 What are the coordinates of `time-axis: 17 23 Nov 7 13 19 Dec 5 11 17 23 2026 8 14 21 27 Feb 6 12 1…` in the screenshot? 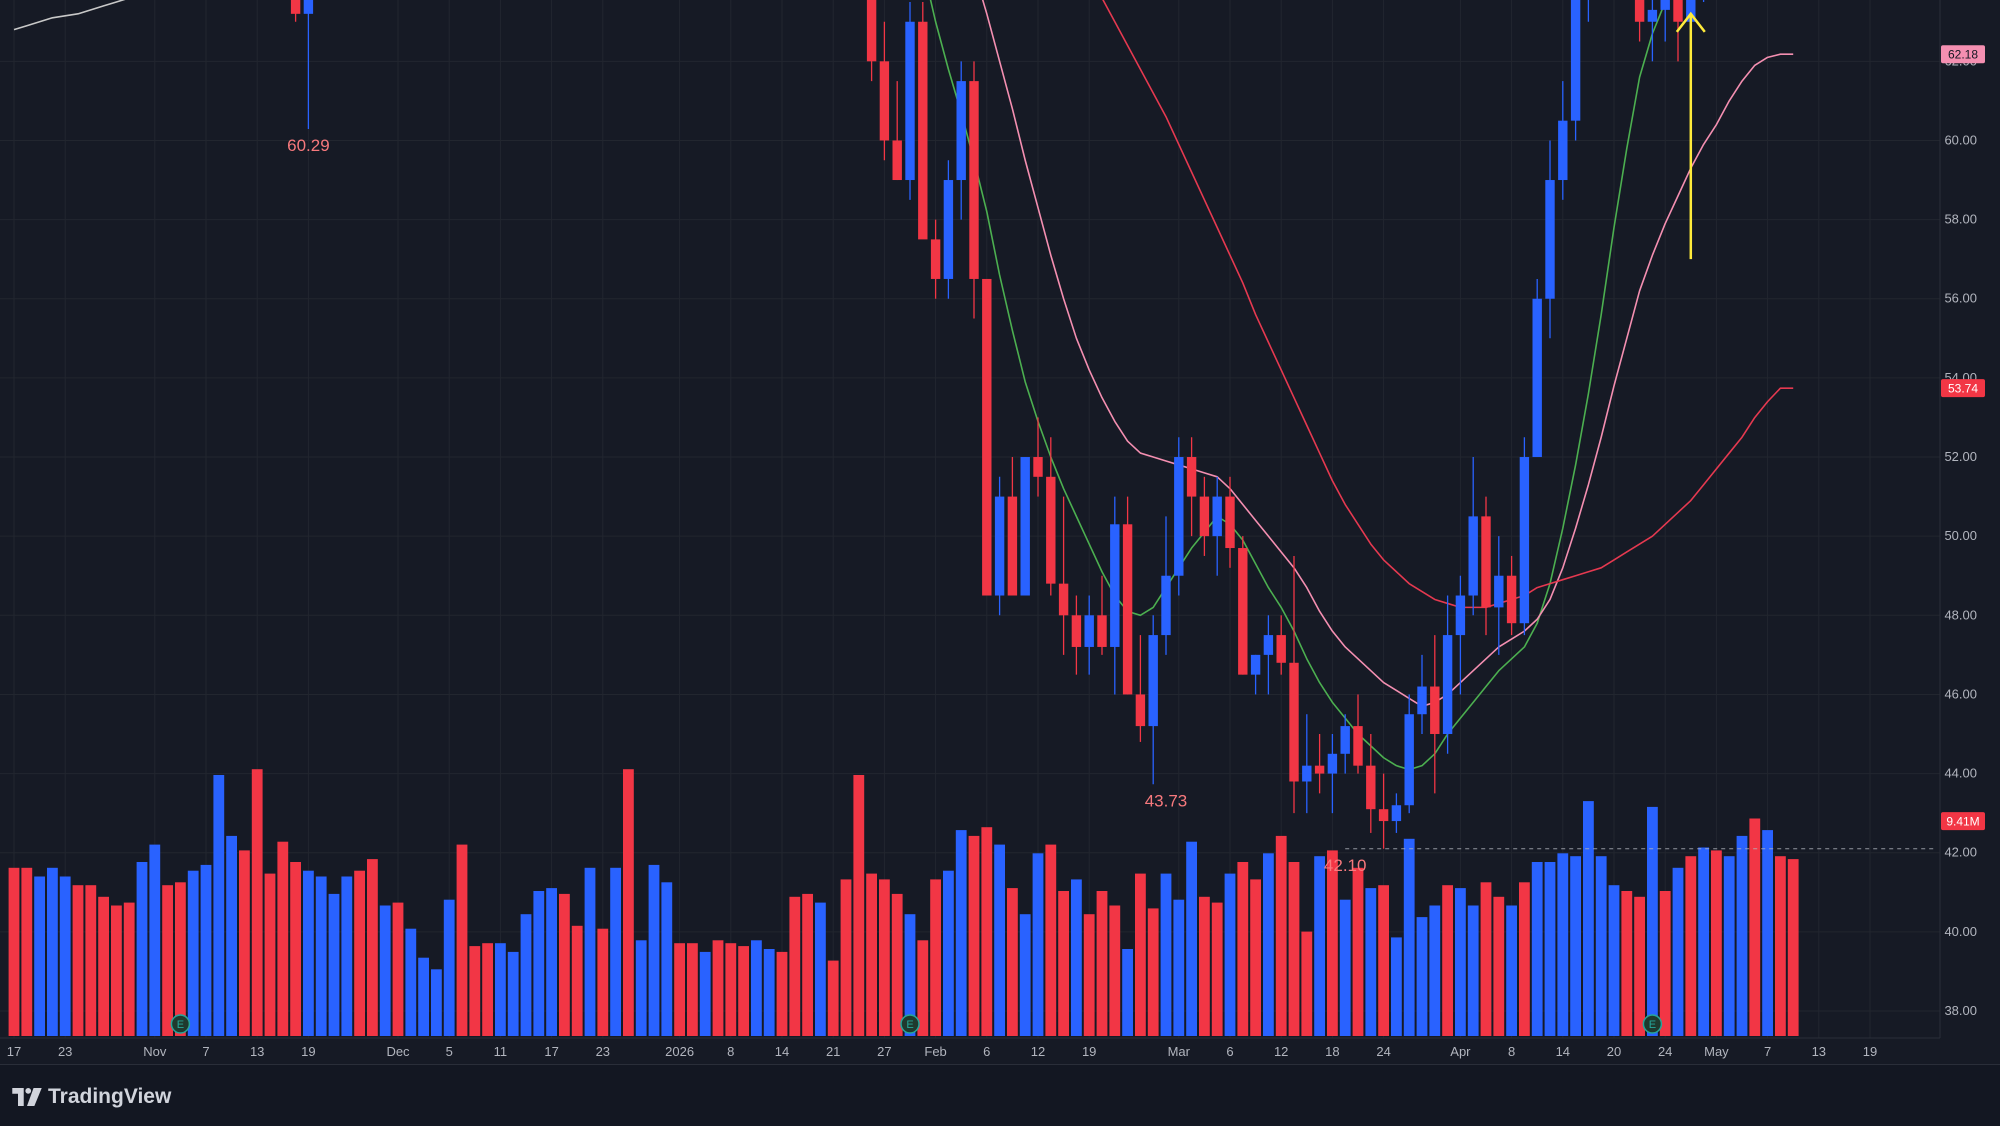 It's located at (942, 1051).